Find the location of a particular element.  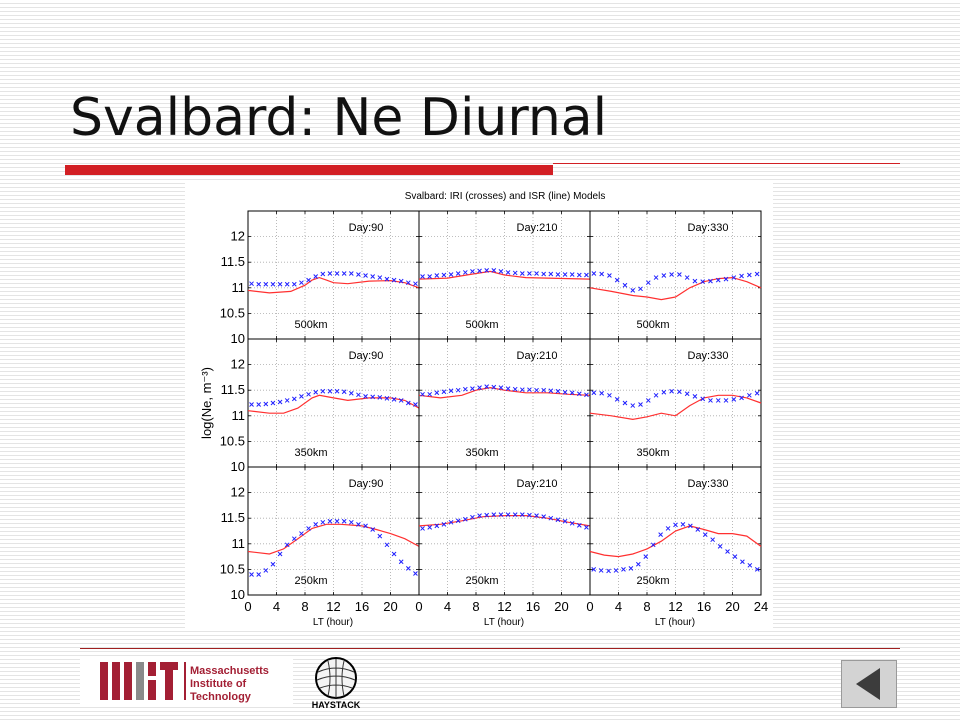

y-tick-label: 11.5 is located at coordinates (233, 517).